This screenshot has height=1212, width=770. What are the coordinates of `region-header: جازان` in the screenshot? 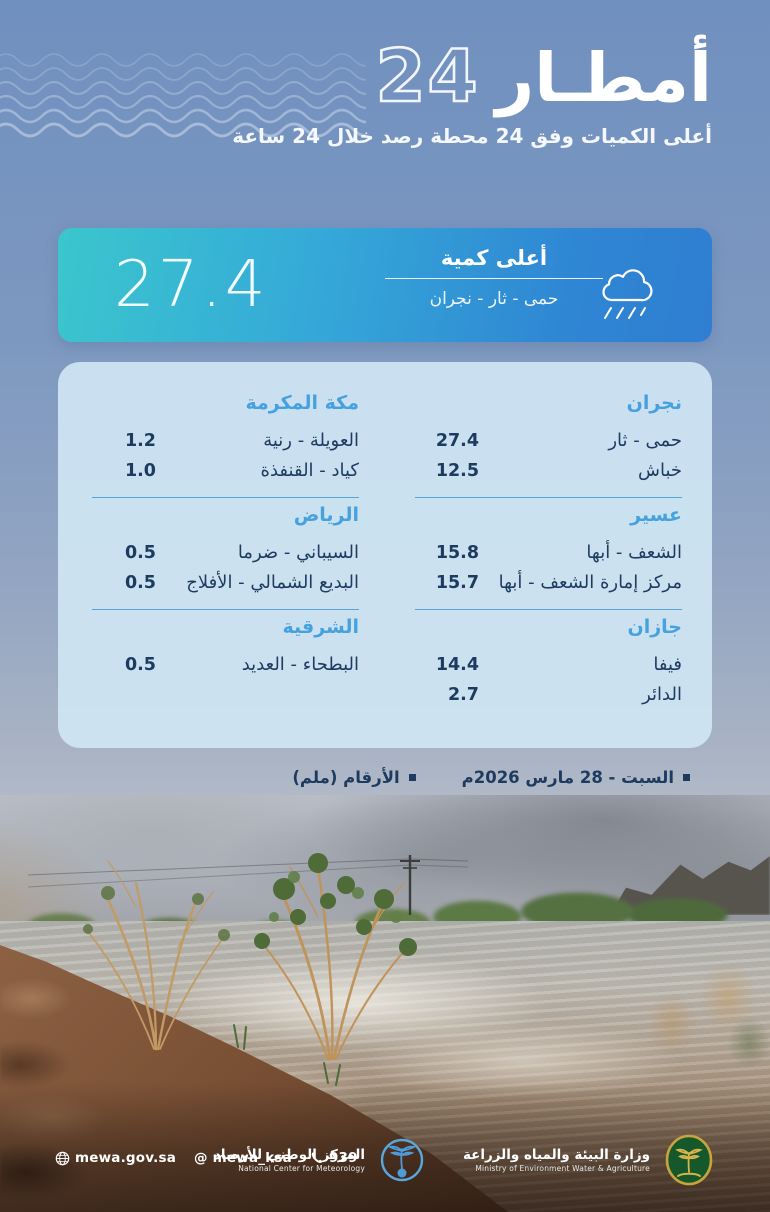 It's located at (655, 627).